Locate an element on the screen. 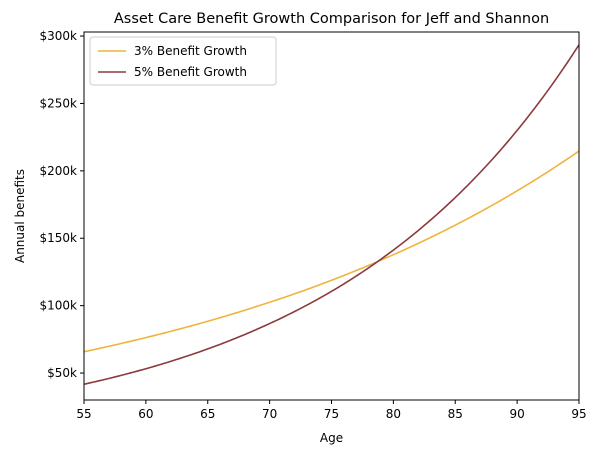 The image size is (597, 455). legend: 3% Benefit Growth 5% Benefit Growth is located at coordinates (183, 61).